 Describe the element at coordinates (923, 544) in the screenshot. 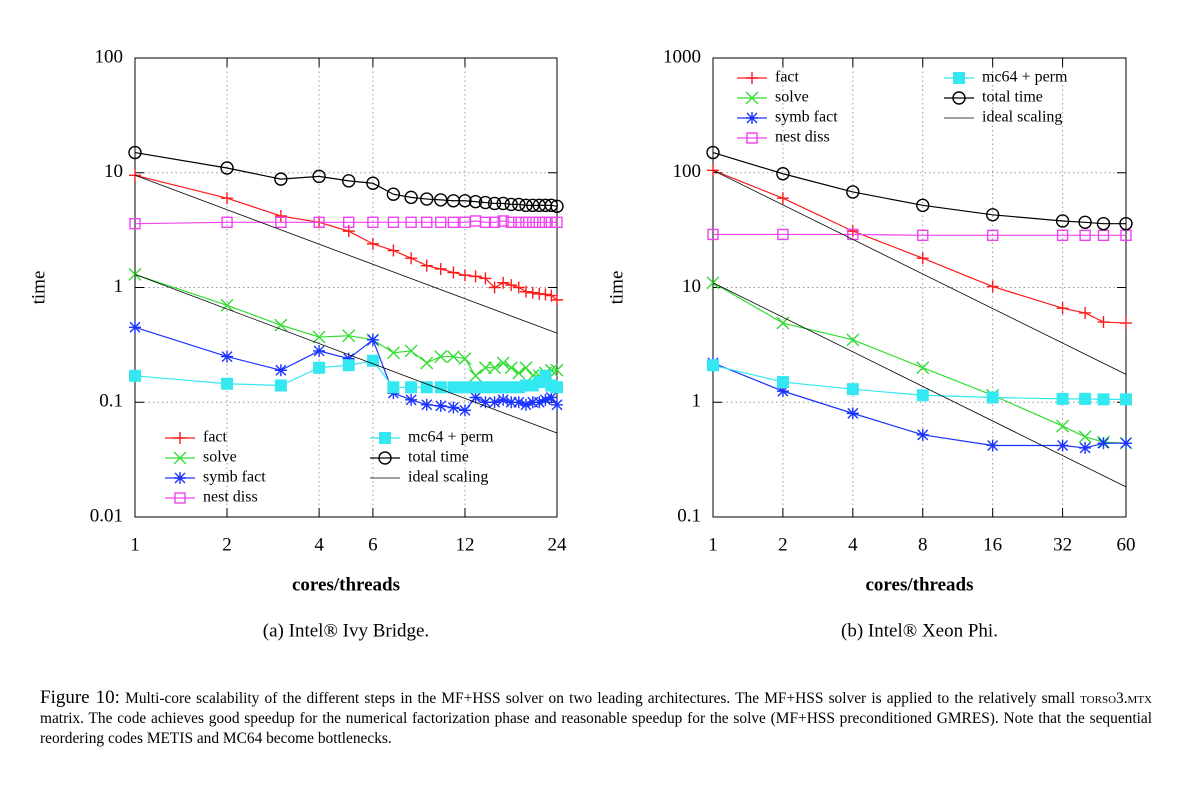

I see `x-tick-label: 8` at that location.